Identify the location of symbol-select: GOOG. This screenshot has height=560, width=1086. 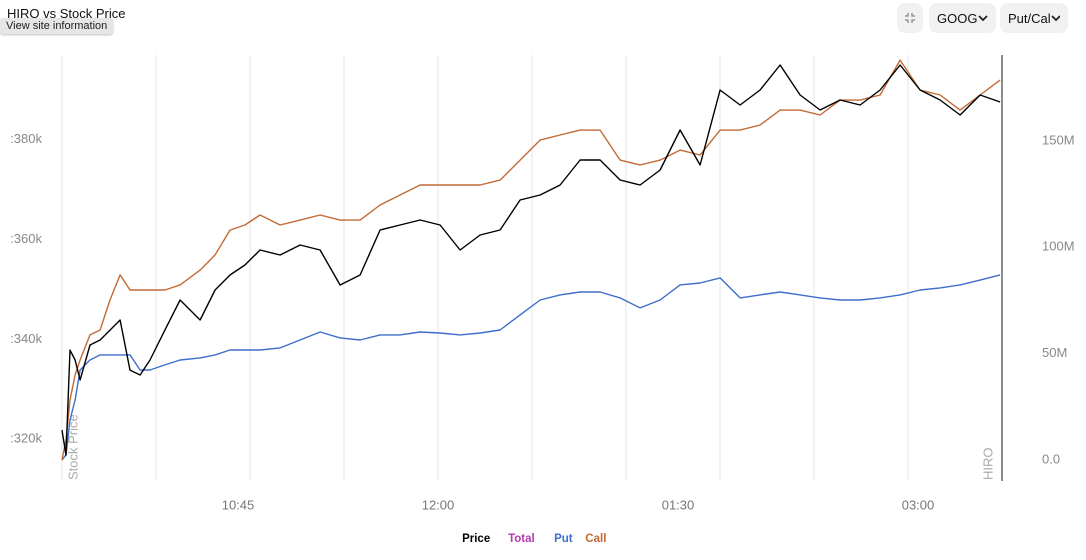
(962, 18).